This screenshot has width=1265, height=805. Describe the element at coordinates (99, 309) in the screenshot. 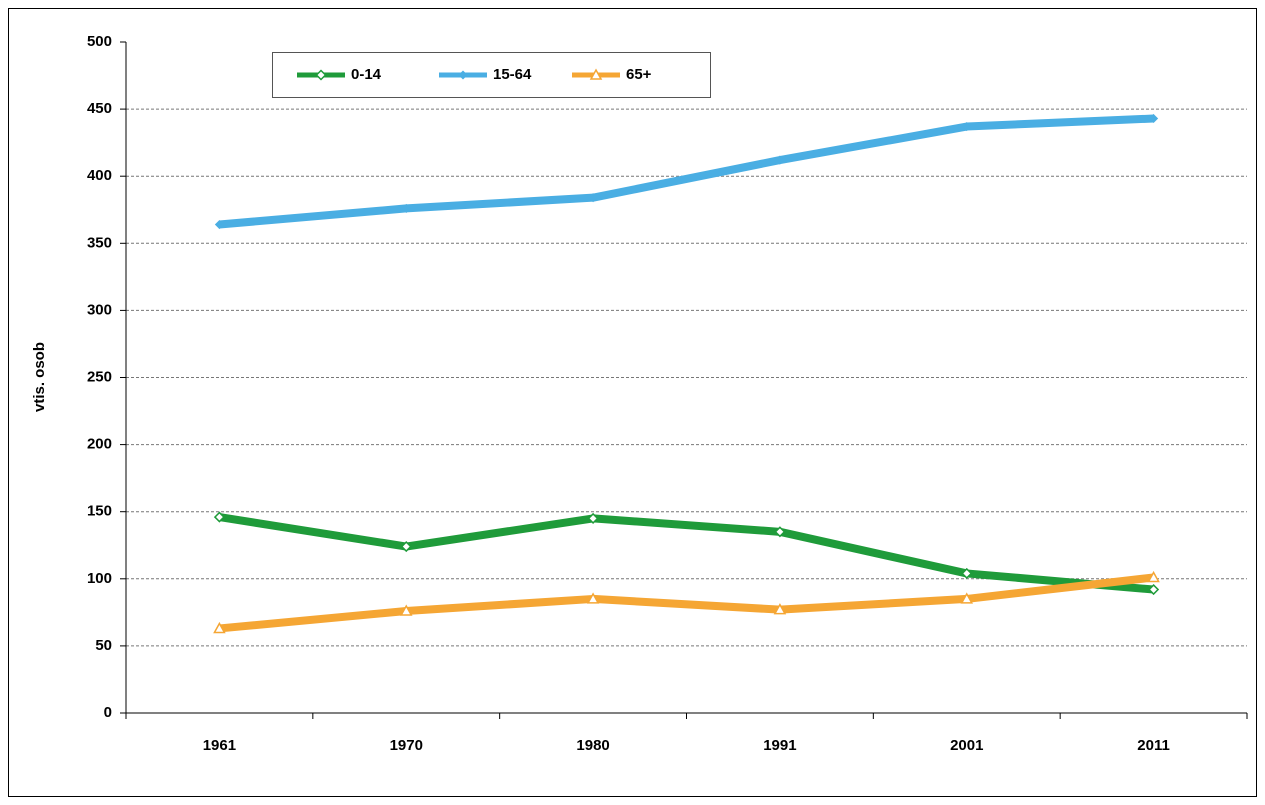

I see `y-tick-label: 300` at that location.